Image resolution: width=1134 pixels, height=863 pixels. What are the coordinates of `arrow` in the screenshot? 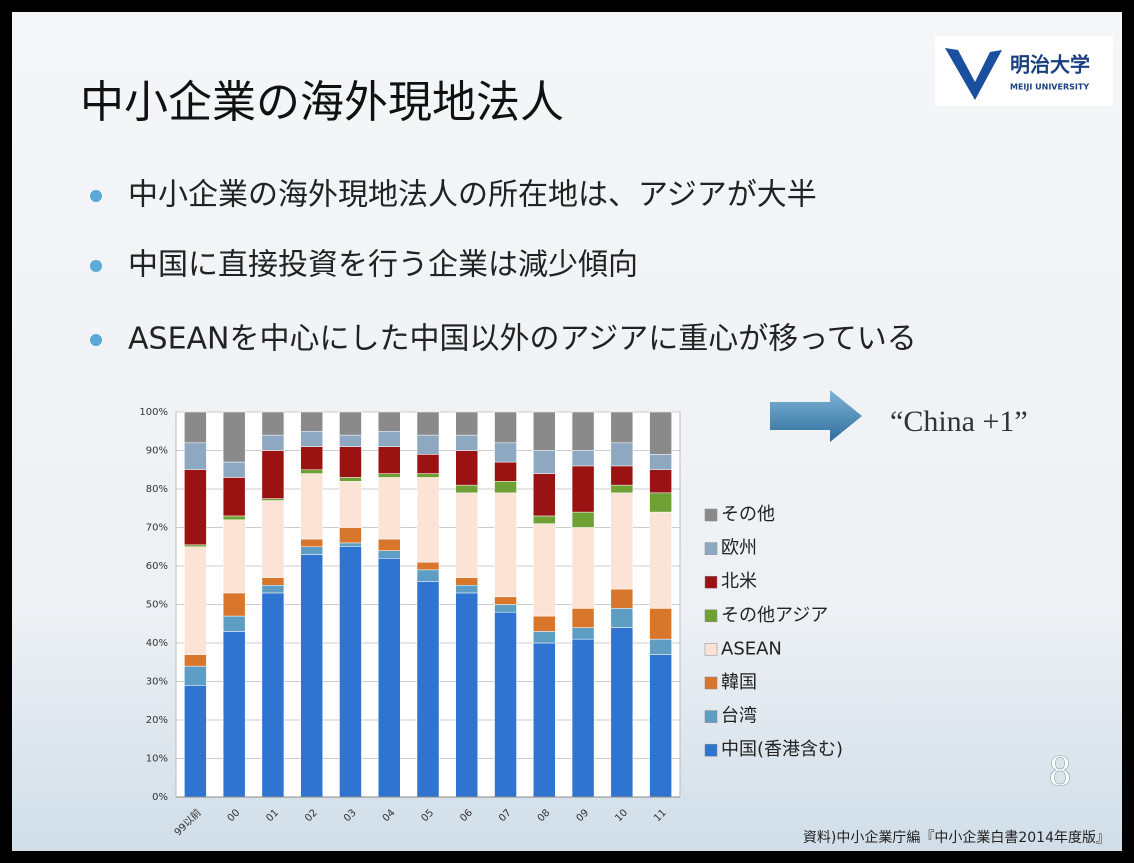 It's located at (816, 416).